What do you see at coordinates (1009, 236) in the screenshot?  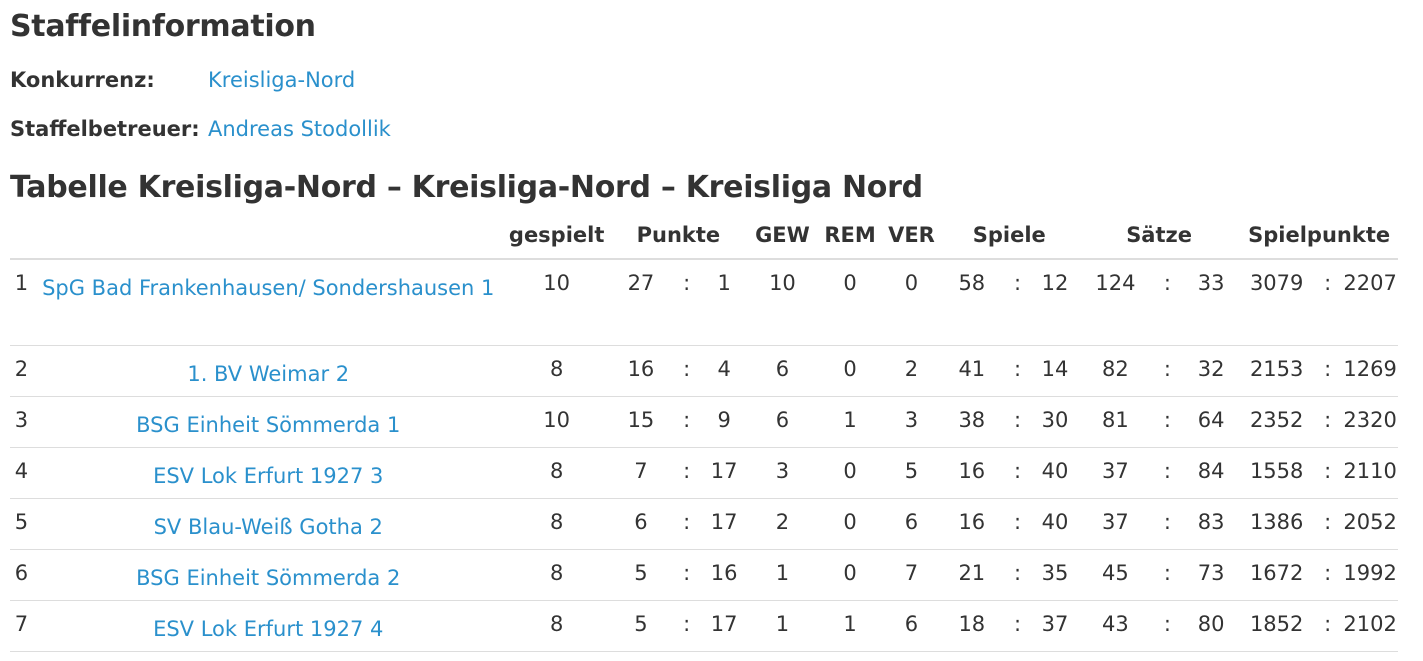 I see `col-spiele: Spiele` at bounding box center [1009, 236].